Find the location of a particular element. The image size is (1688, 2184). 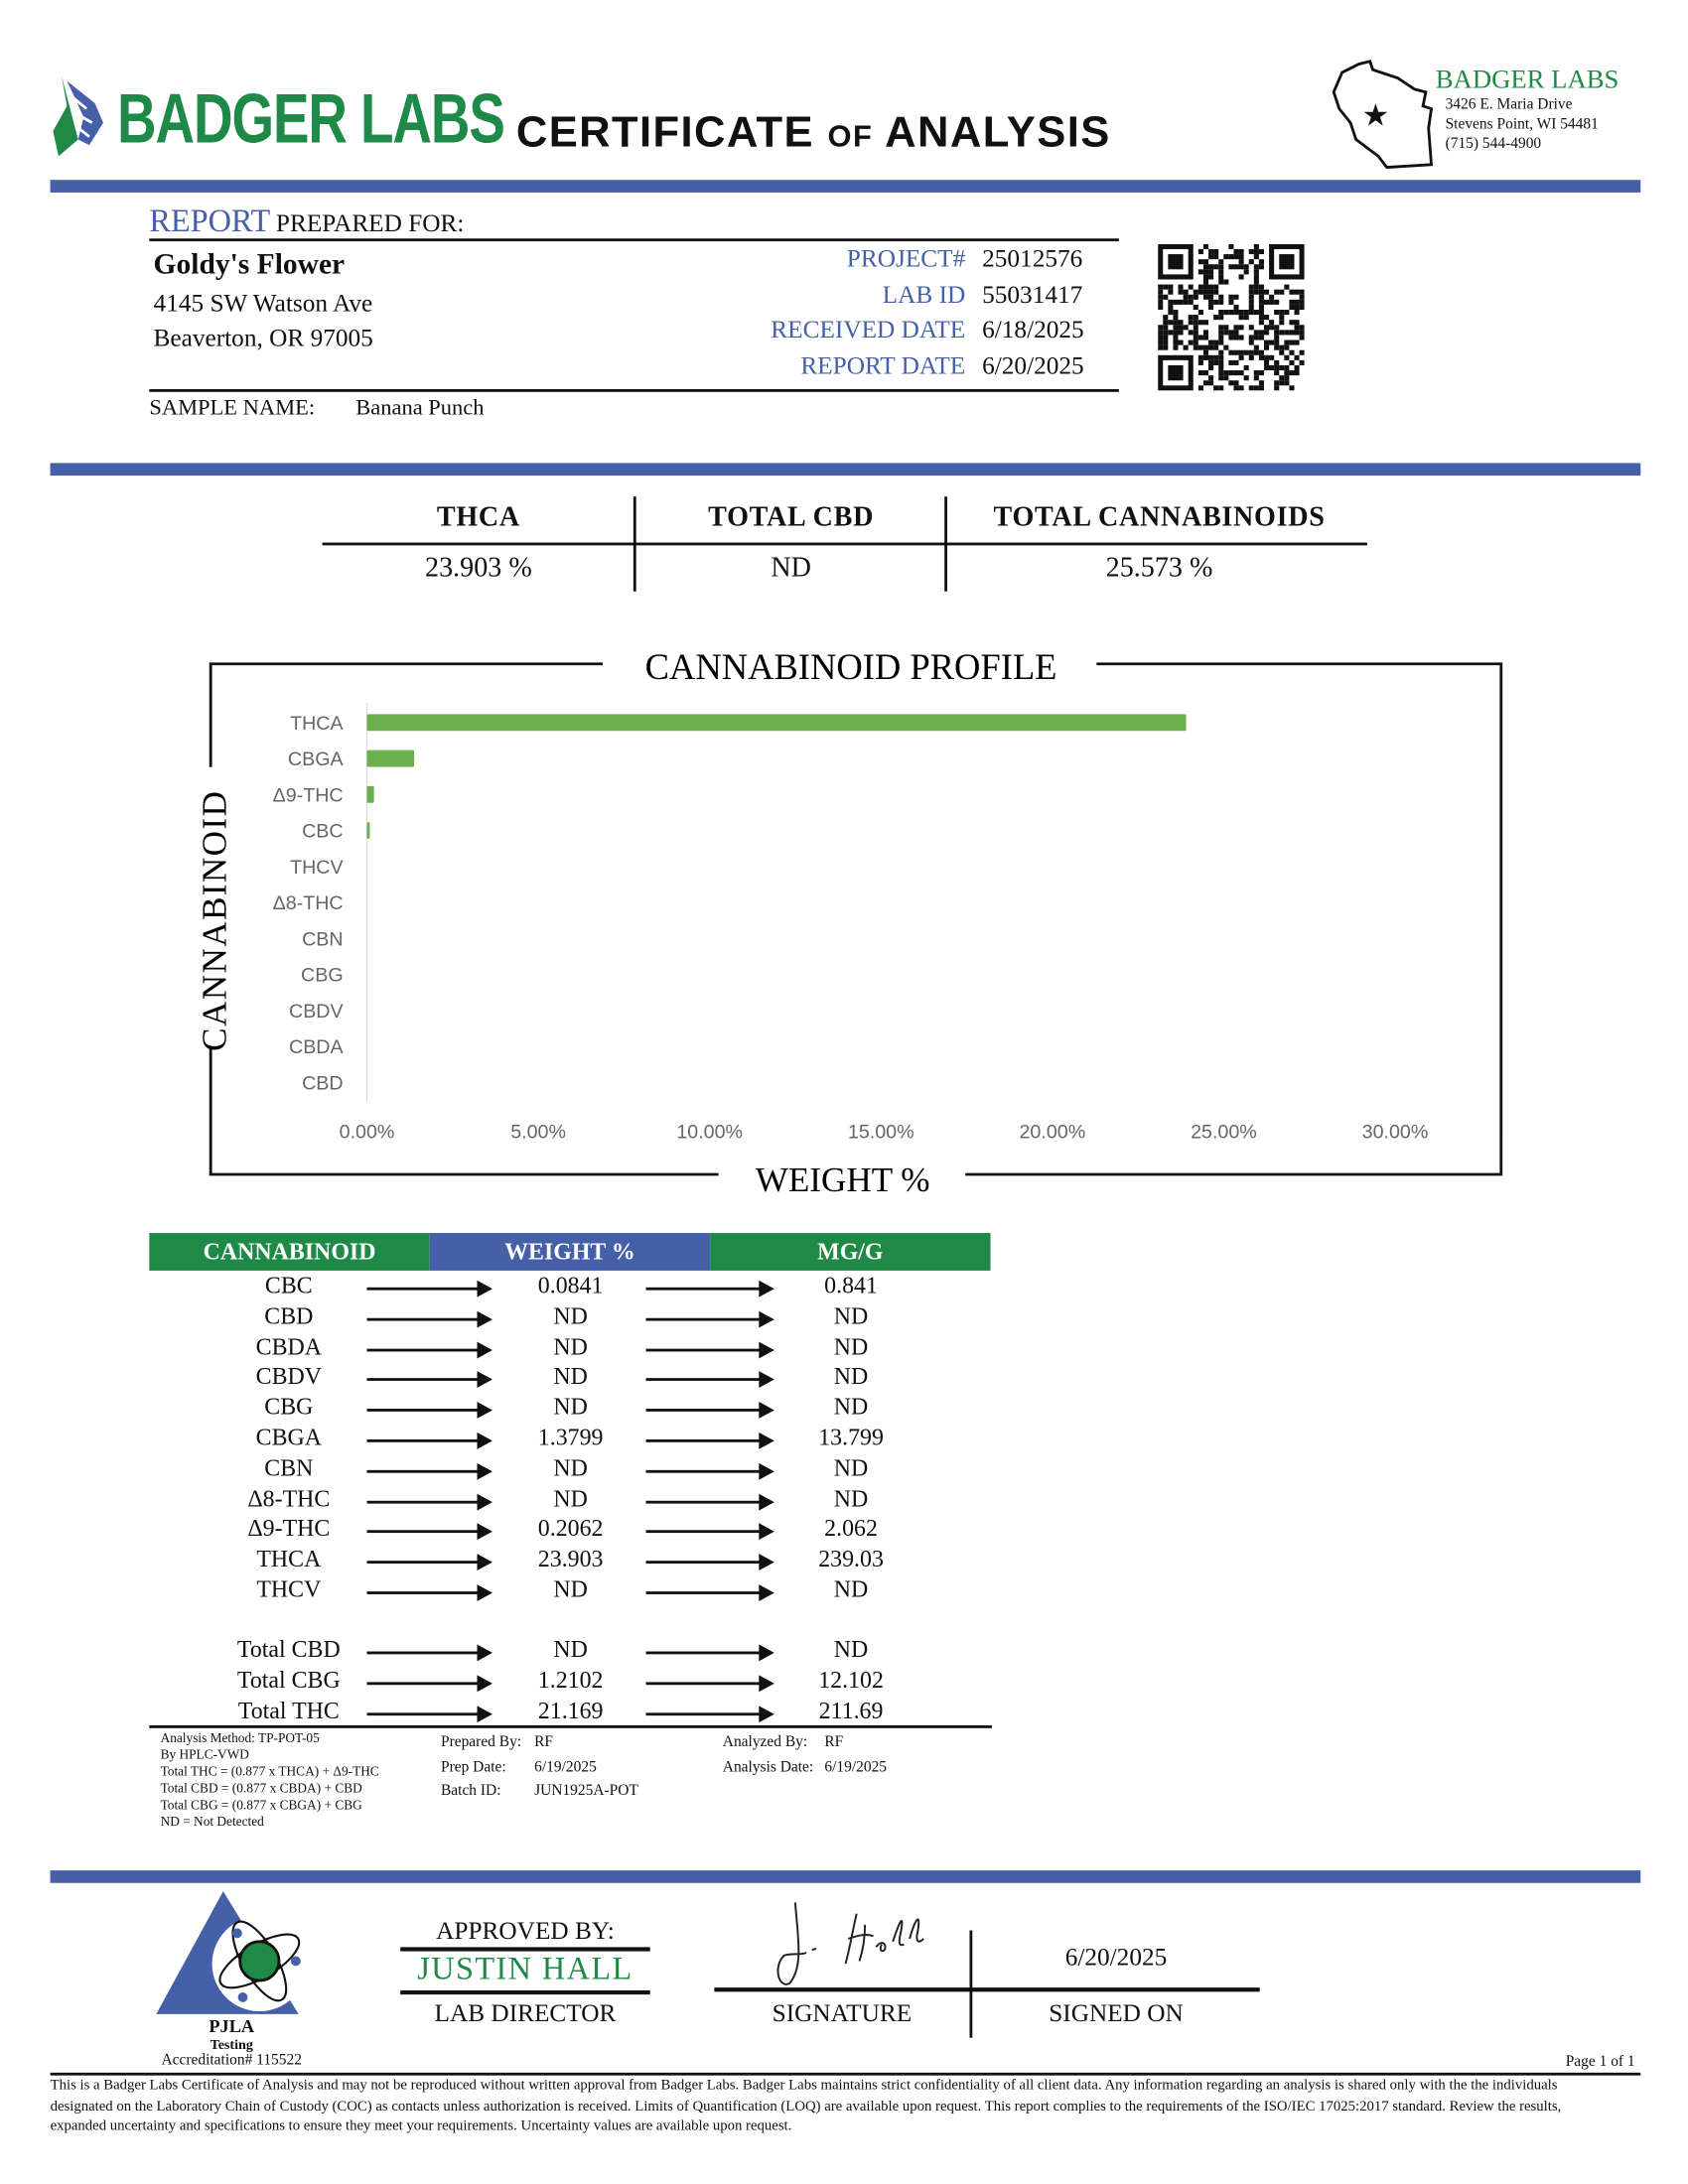

results-bottom-rule is located at coordinates (570, 1726).